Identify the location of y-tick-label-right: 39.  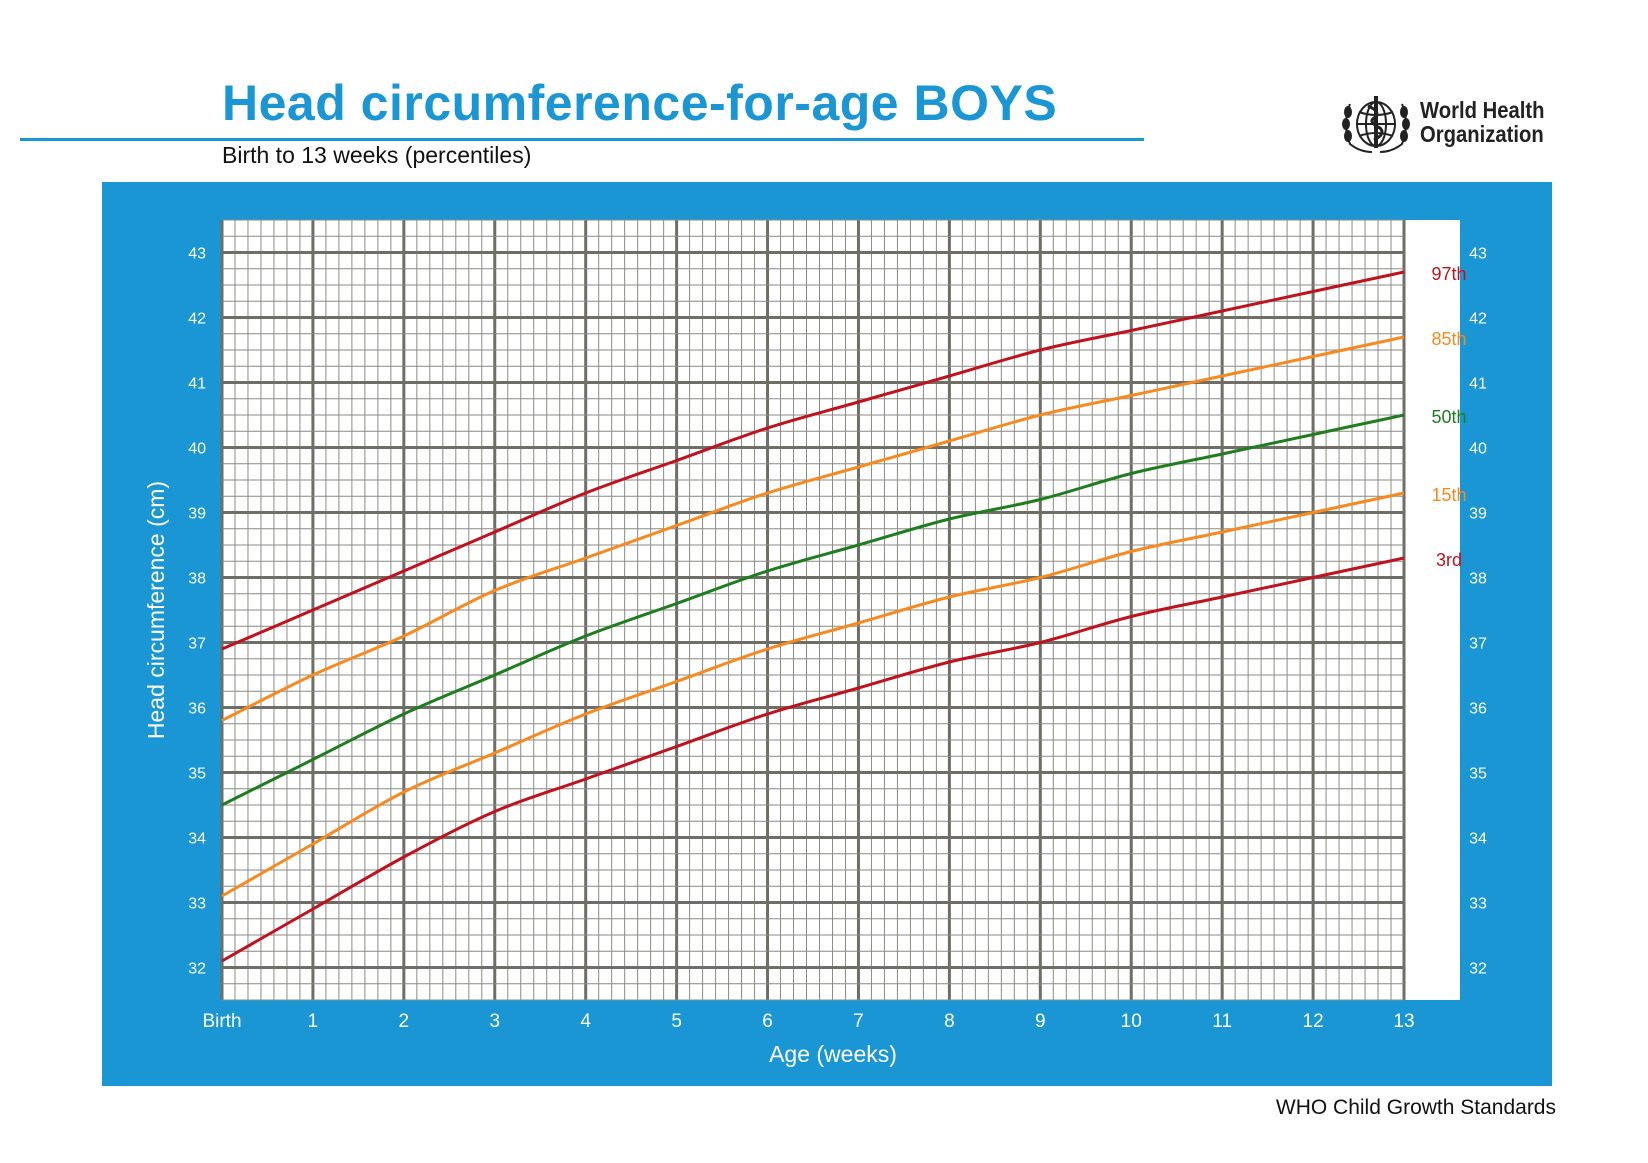
(1478, 514).